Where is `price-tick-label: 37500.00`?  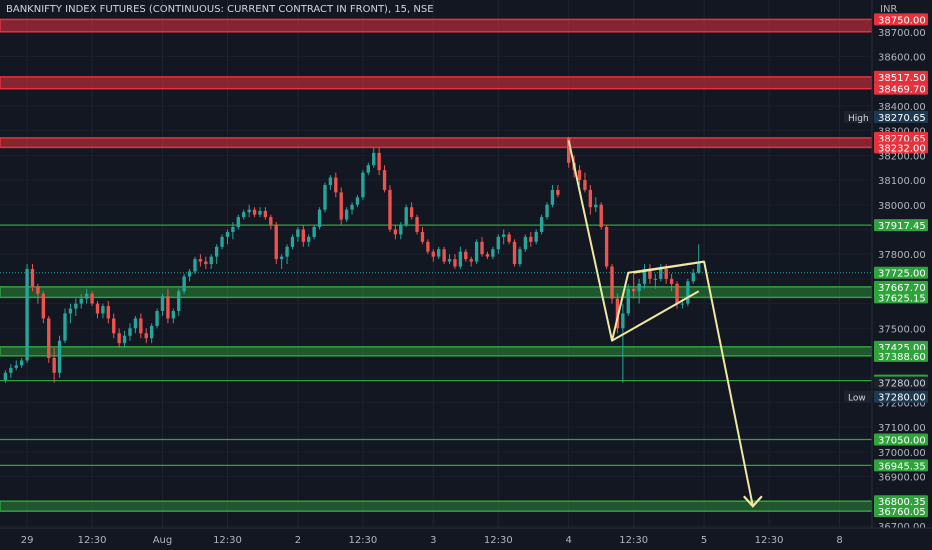
price-tick-label: 37500.00 is located at coordinates (902, 329).